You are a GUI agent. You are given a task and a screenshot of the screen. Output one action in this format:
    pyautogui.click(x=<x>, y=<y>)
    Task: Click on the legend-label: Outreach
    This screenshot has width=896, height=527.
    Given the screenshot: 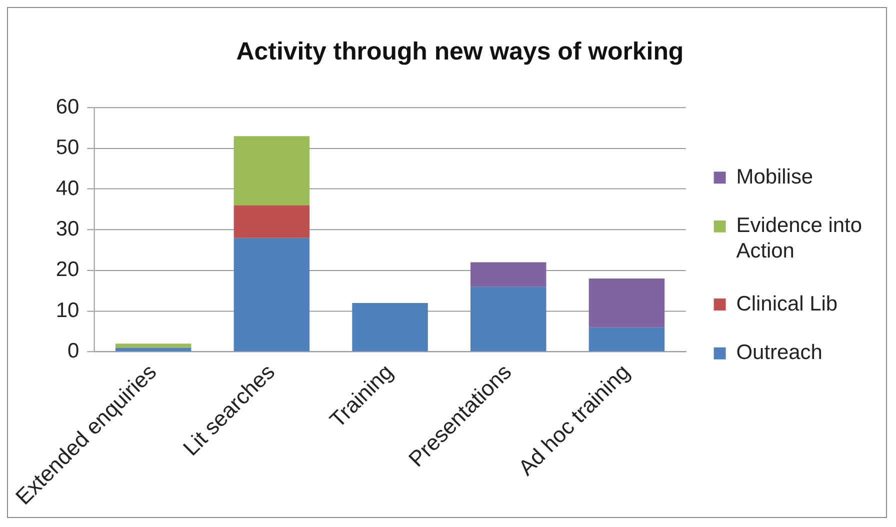 What is the action you would take?
    pyautogui.click(x=779, y=352)
    